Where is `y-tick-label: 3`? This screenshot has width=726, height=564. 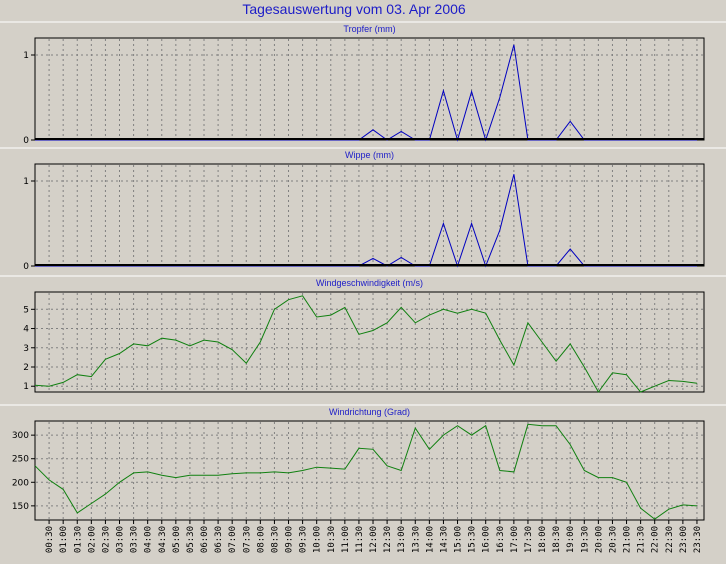
y-tick-label: 3 is located at coordinates (26, 349).